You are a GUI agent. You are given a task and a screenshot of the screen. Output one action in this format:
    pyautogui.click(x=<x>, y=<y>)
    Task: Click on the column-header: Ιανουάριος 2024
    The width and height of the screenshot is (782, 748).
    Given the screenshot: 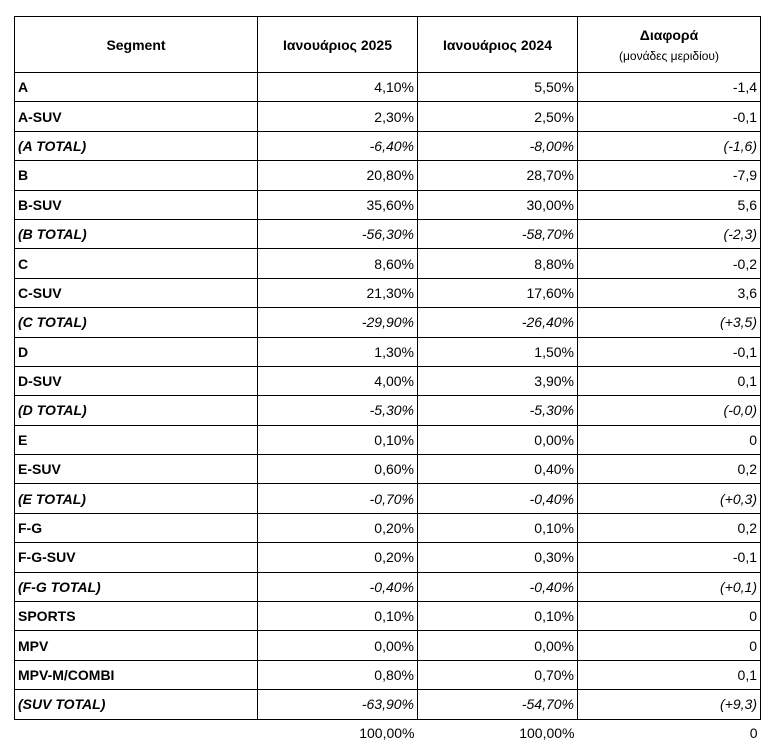 What is the action you would take?
    pyautogui.click(x=497, y=44)
    